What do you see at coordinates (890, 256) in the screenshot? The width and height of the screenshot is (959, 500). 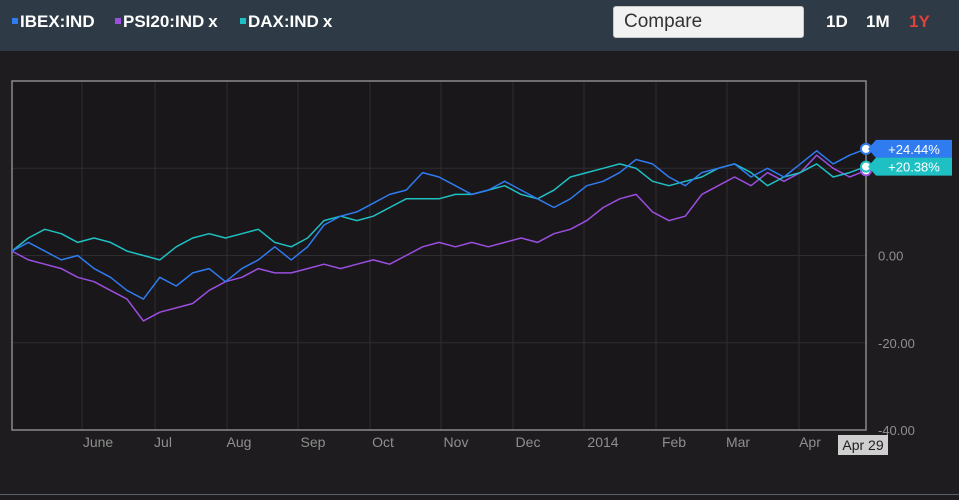 I see `y-tick-label: 0.00` at bounding box center [890, 256].